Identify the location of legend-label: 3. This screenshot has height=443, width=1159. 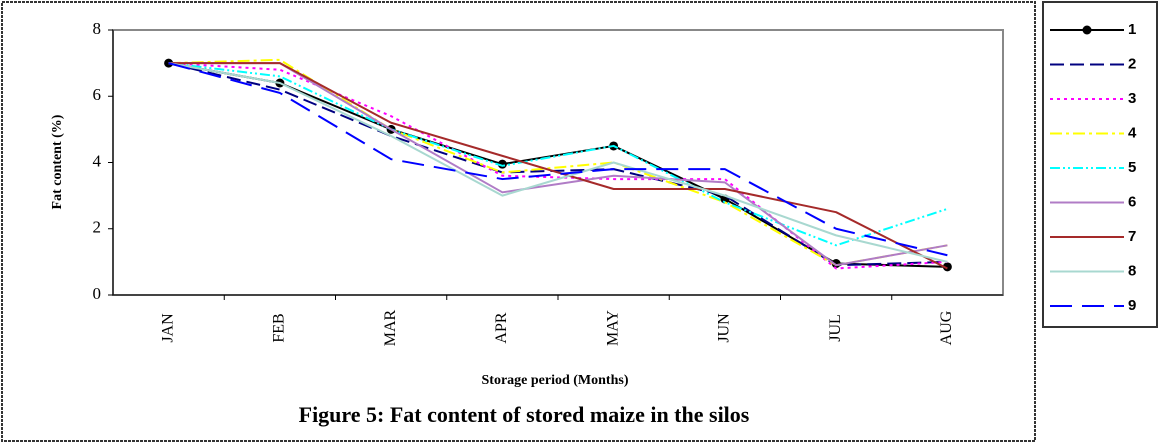
(1132, 98).